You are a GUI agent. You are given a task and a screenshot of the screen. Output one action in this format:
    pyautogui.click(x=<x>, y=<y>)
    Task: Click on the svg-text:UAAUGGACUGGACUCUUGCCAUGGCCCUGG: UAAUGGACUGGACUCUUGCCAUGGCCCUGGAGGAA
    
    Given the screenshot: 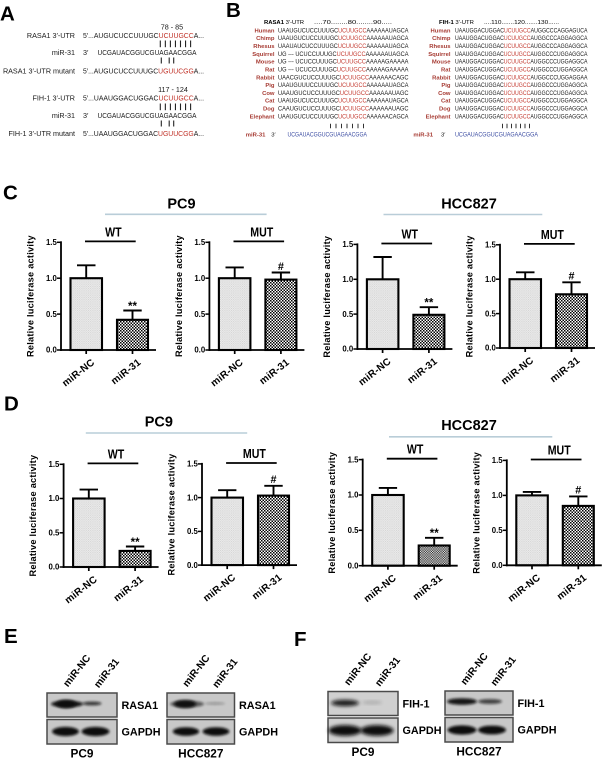 What is the action you would take?
    pyautogui.click(x=521, y=78)
    